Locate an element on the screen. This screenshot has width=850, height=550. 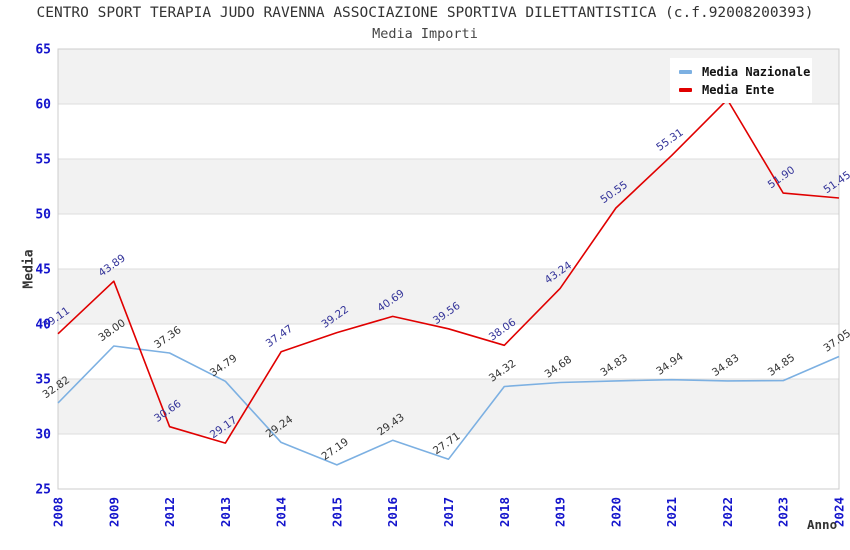
value-label-1: 55.31 is located at coordinates (670, 140).